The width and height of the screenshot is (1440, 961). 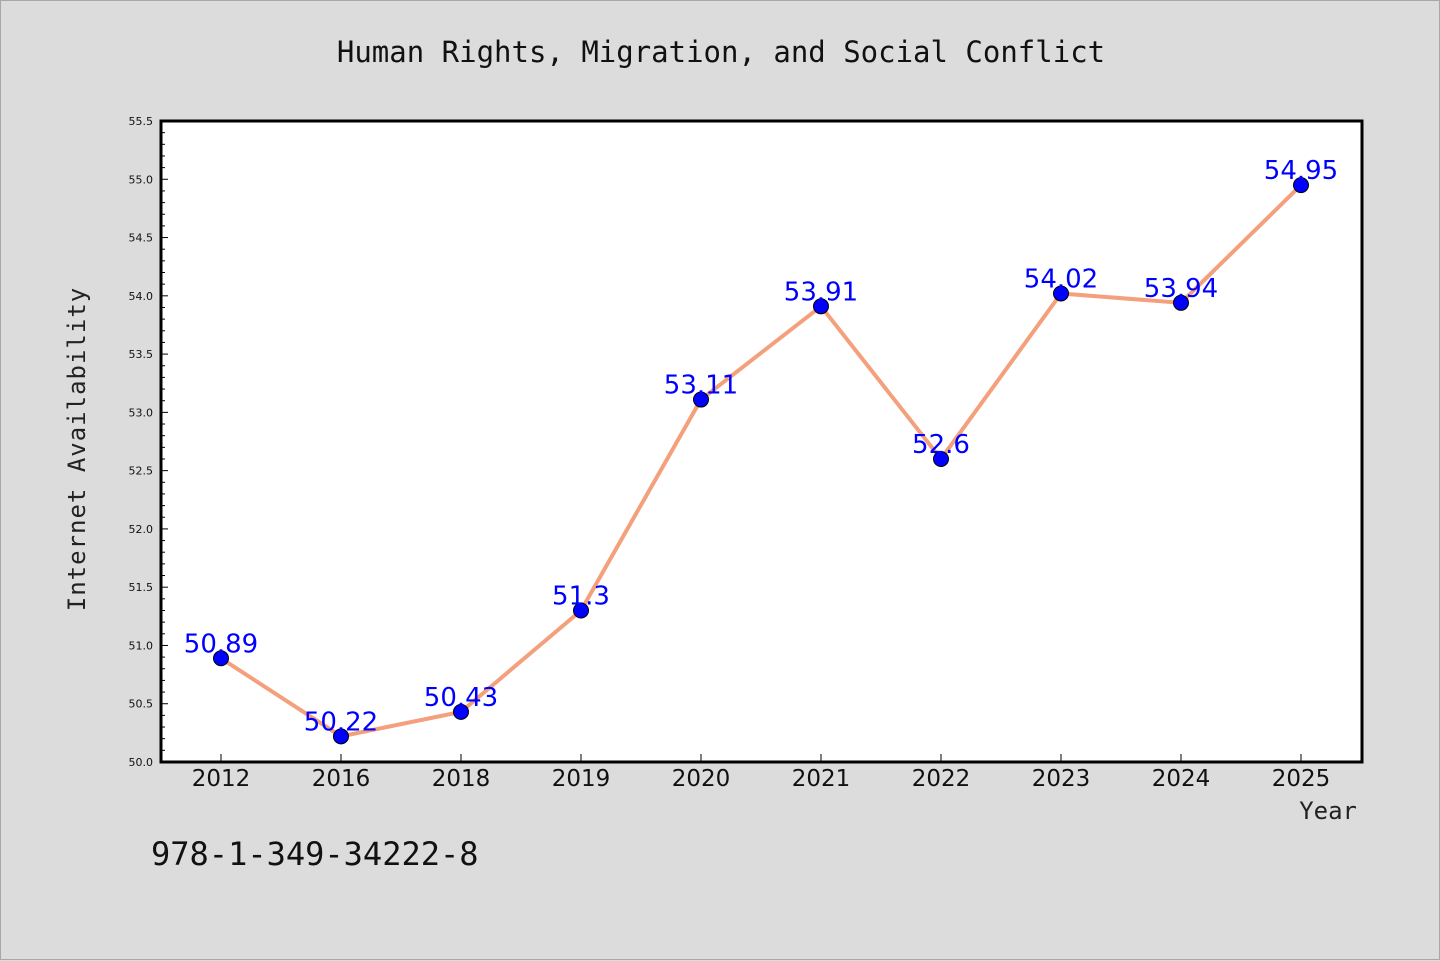 What do you see at coordinates (1061, 779) in the screenshot?
I see `x-tick-label: 2023` at bounding box center [1061, 779].